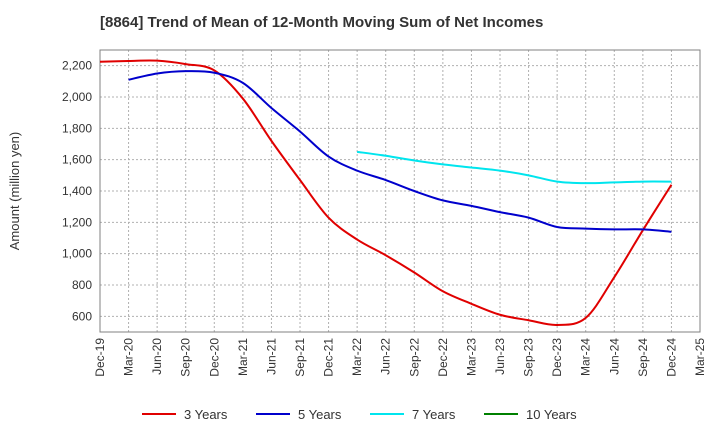 The image size is (720, 440). I want to click on y-tick-label: 1,200, so click(77, 222).